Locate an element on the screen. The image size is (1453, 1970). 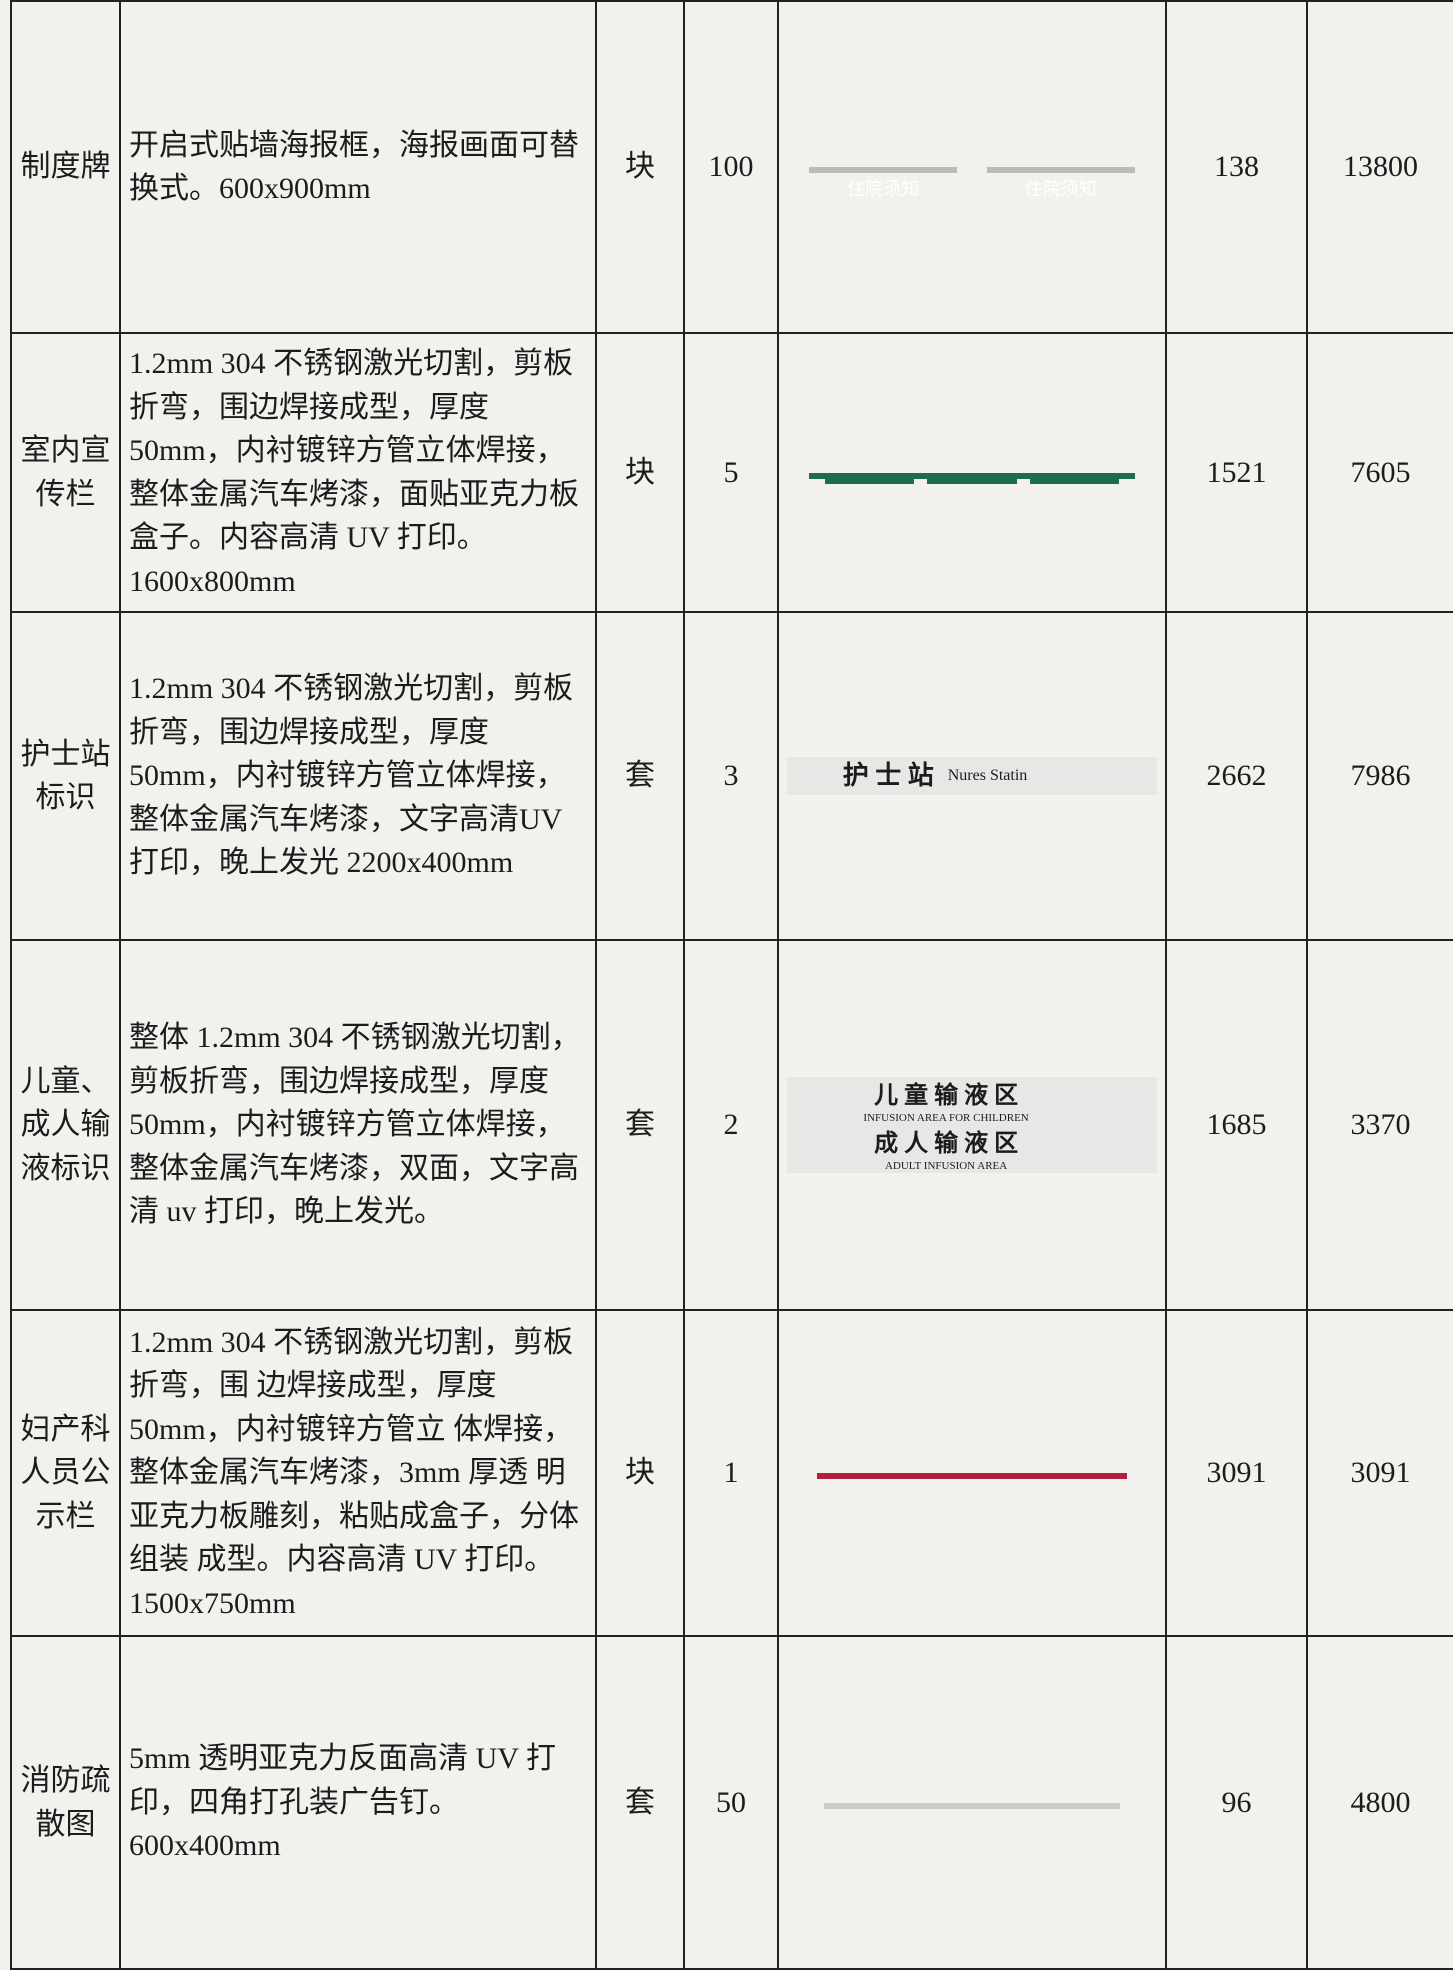
item-total: 7986 is located at coordinates (1379, 776).